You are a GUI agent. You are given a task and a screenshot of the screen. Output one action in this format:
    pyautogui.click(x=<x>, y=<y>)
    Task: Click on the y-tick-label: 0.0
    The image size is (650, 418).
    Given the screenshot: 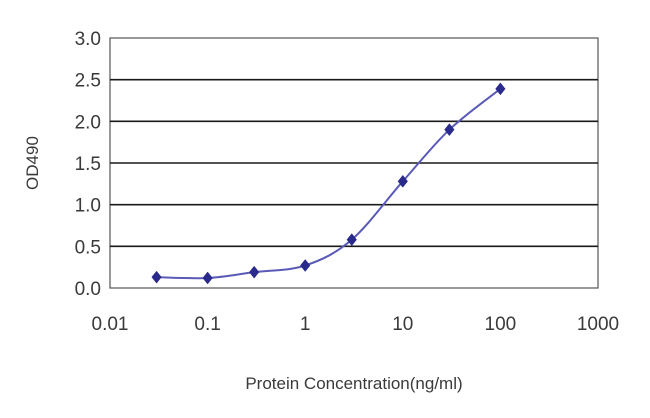 What is the action you would take?
    pyautogui.click(x=88, y=289)
    